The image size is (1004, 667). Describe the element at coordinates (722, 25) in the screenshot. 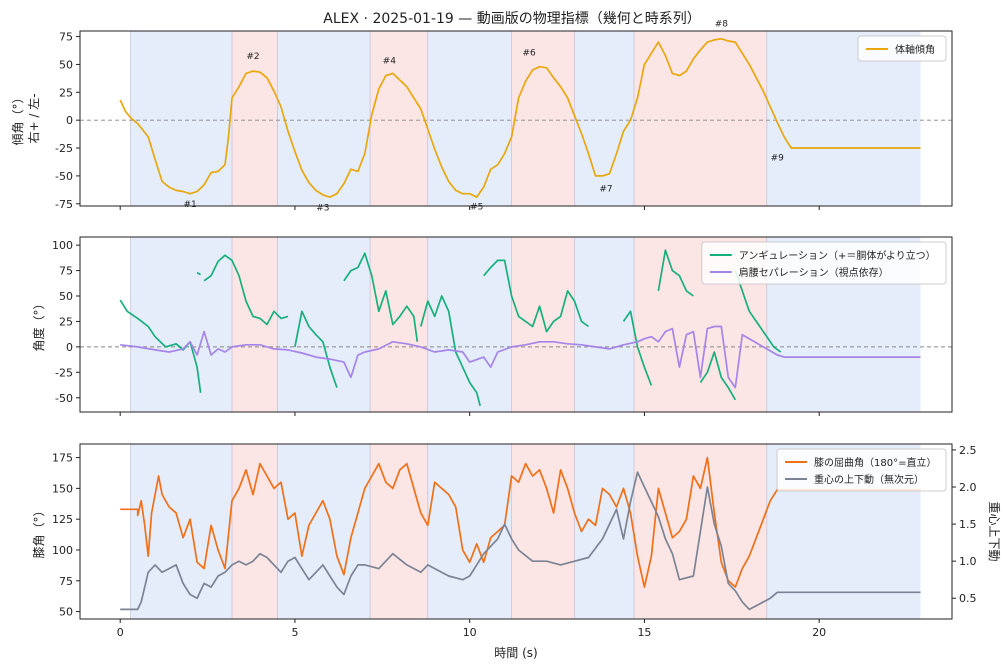

I see `annotation-label: #8` at that location.